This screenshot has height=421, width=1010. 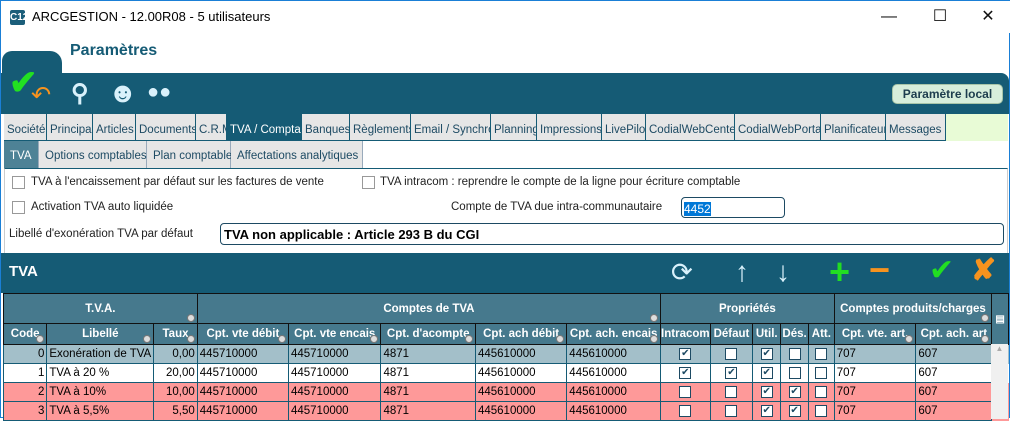 I want to click on close-button: ✕, so click(x=988, y=16).